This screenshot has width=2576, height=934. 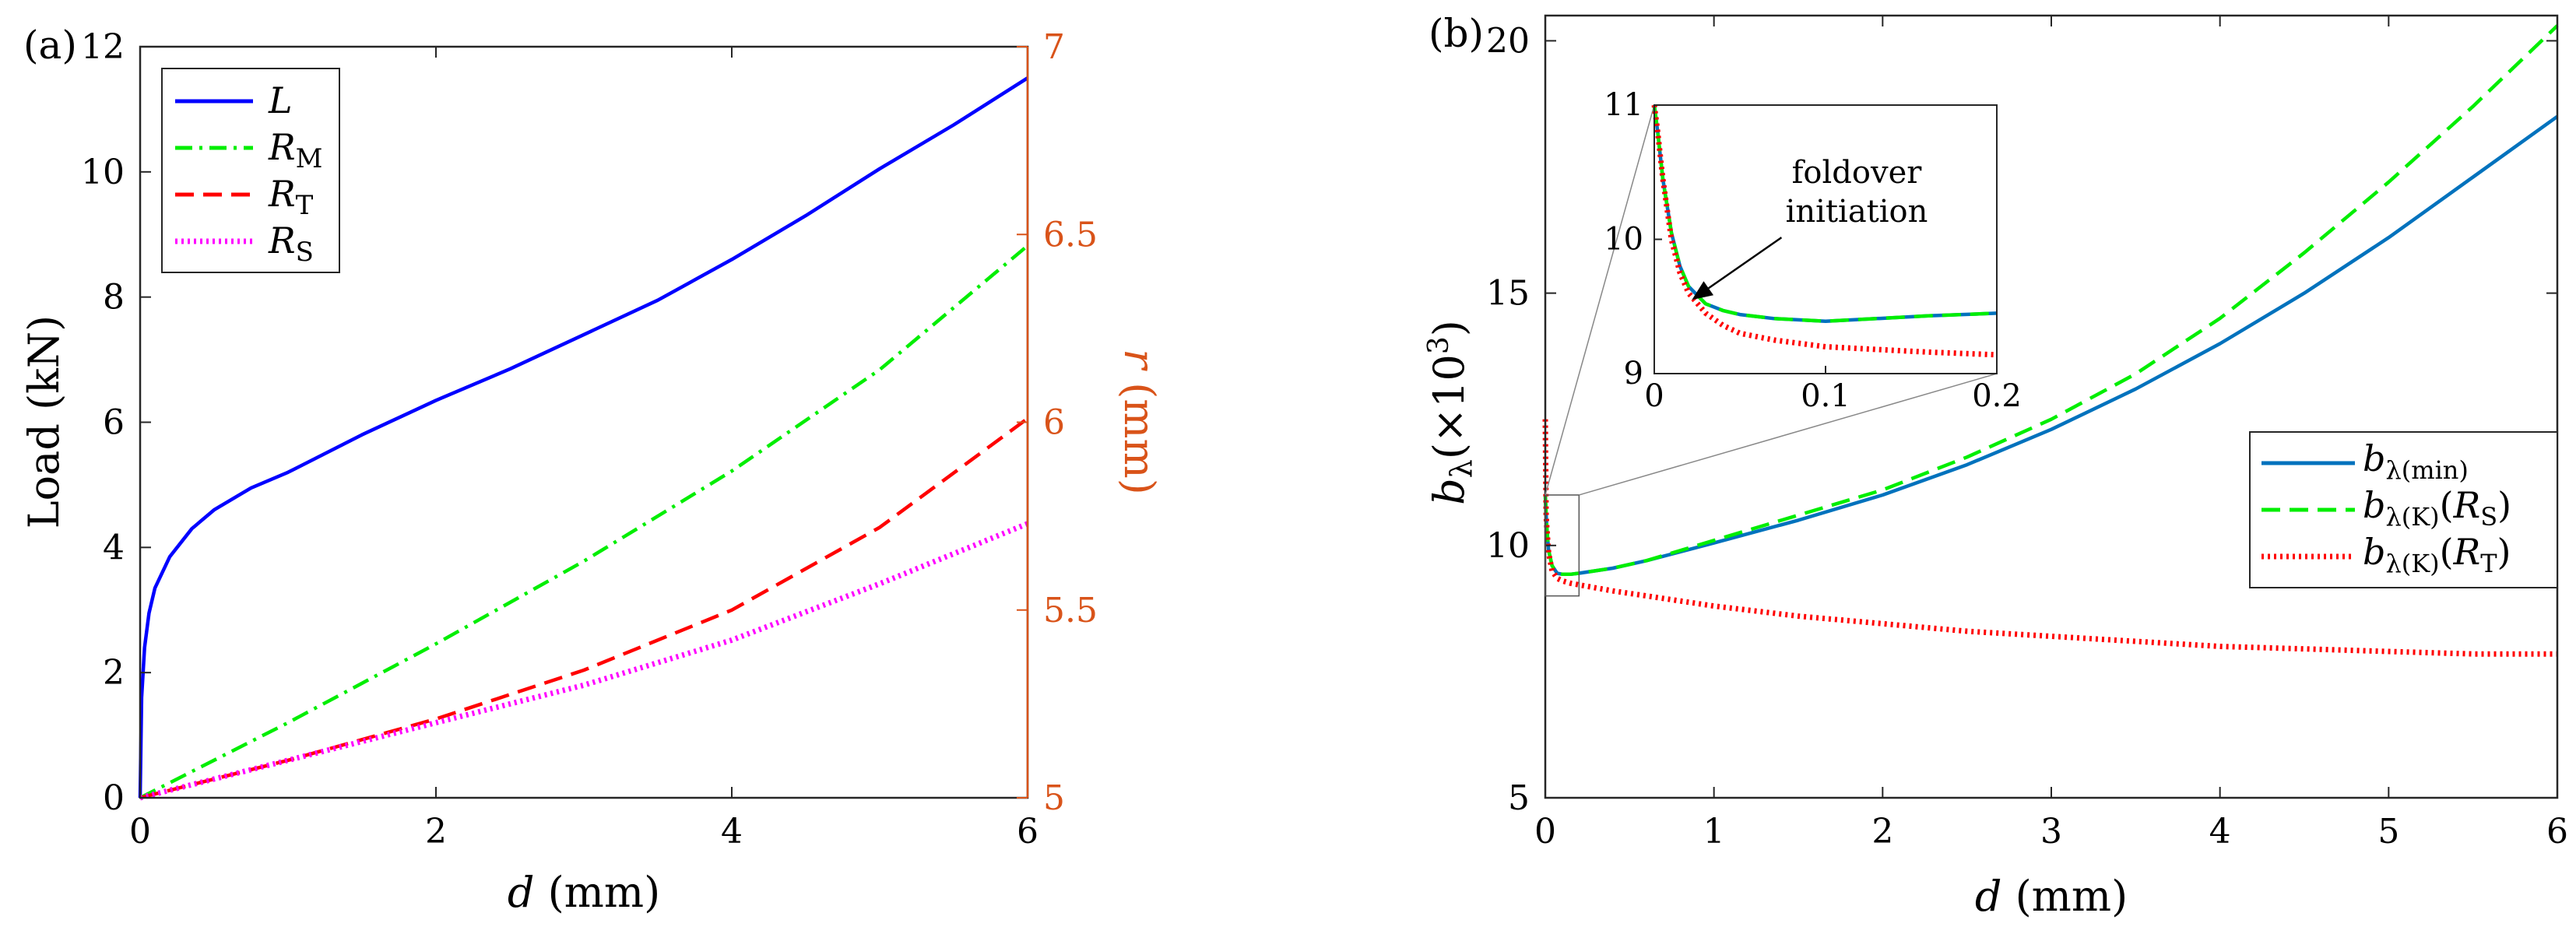 What do you see at coordinates (2220, 831) in the screenshot?
I see `panel-b-x-tick-label: 4` at bounding box center [2220, 831].